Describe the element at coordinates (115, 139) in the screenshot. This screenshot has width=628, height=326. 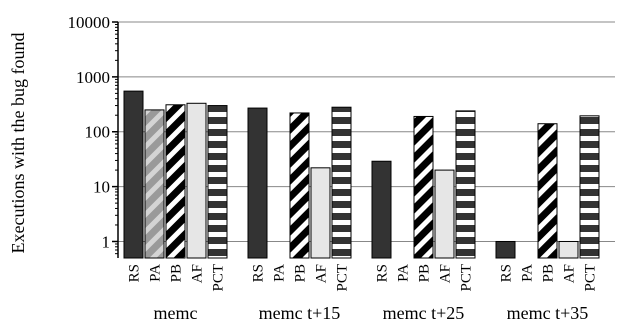
I see `axes` at that location.